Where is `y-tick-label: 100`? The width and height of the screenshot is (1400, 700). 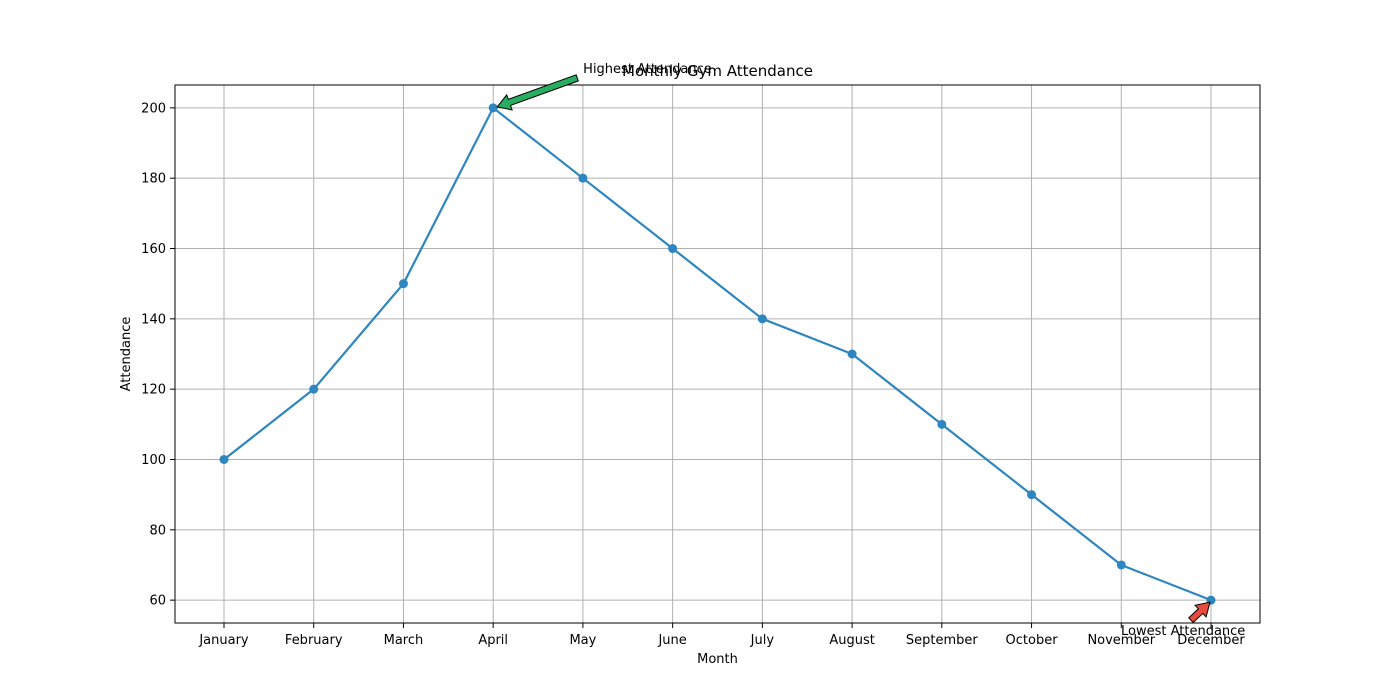
y-tick-label: 100 is located at coordinates (153, 460).